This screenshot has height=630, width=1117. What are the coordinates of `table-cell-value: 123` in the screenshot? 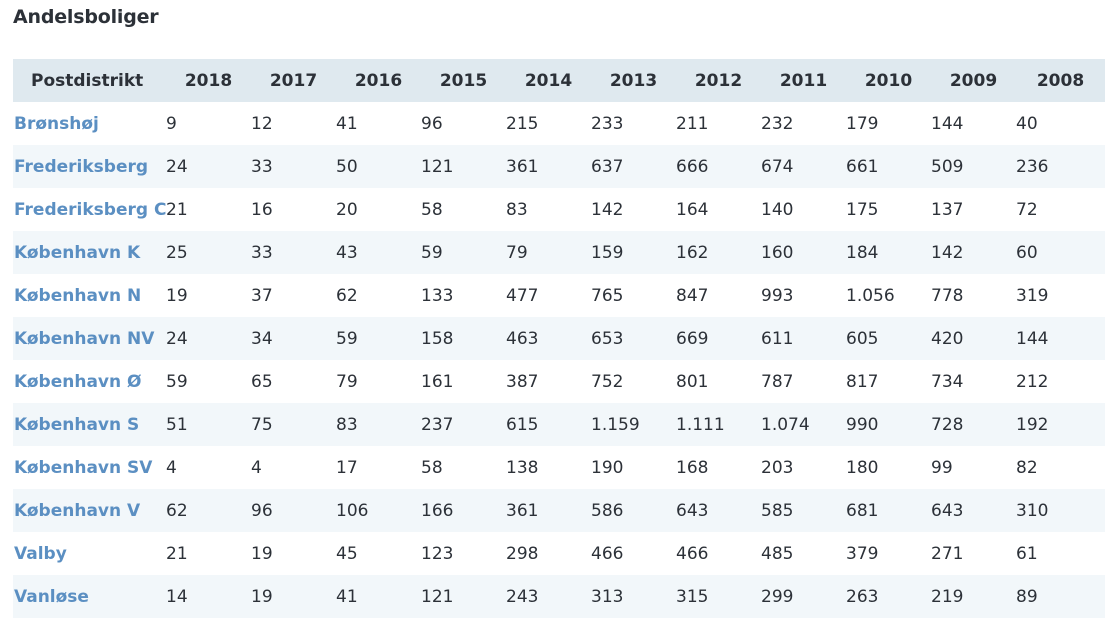 It's located at (437, 553).